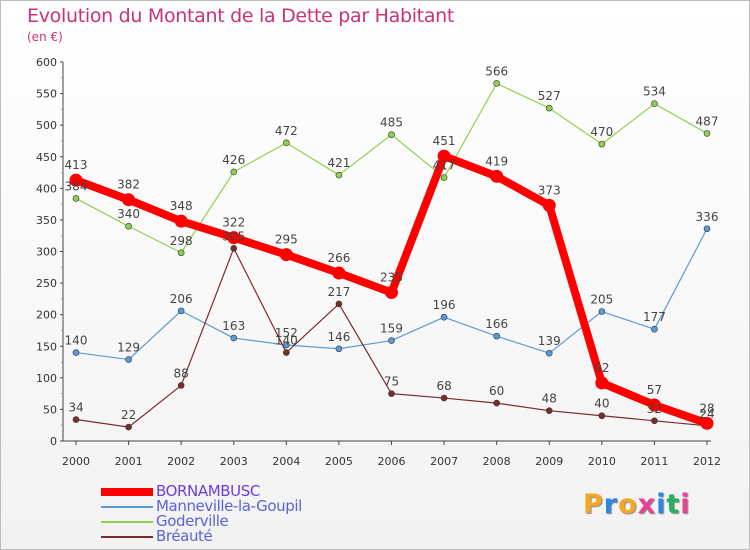  Describe the element at coordinates (444, 141) in the screenshot. I see `data-label: 451` at that location.